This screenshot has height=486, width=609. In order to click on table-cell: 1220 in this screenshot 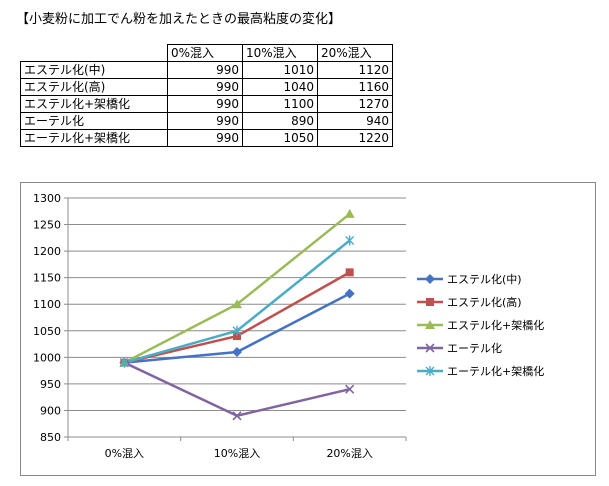, I will do `click(355, 138)`.